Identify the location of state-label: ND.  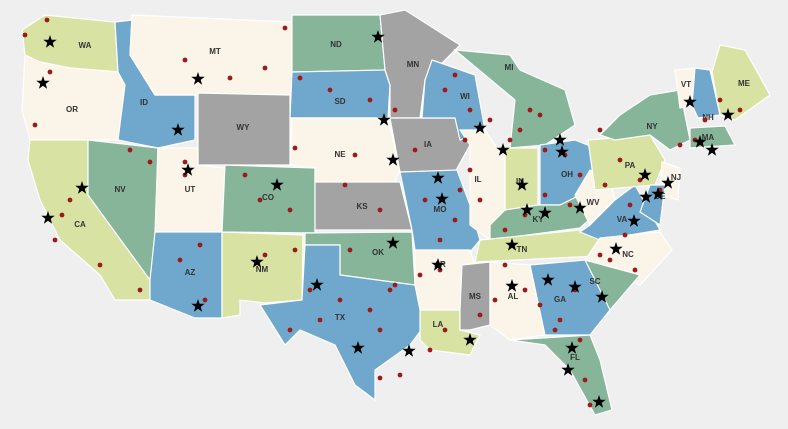
(336, 44).